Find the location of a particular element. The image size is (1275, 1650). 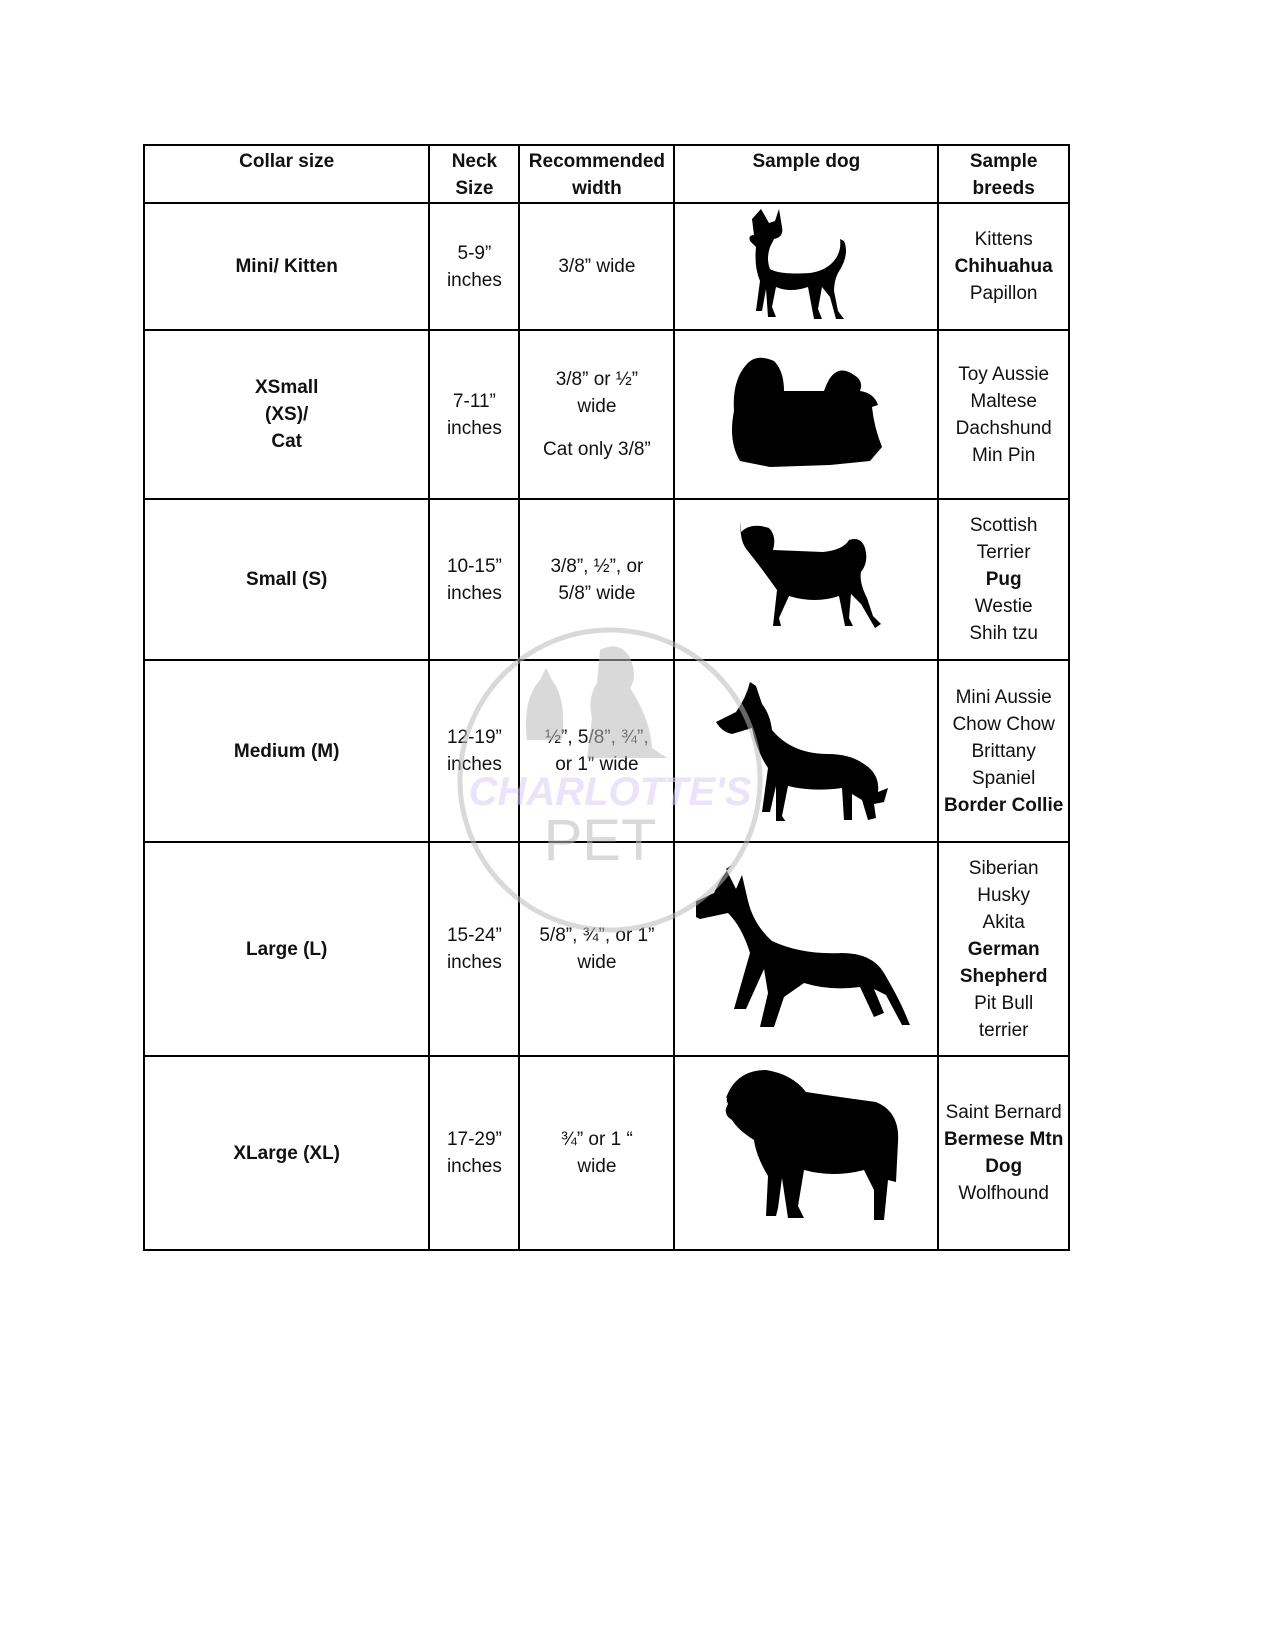

neck-size-cell: 15-24” inches is located at coordinates (474, 949).